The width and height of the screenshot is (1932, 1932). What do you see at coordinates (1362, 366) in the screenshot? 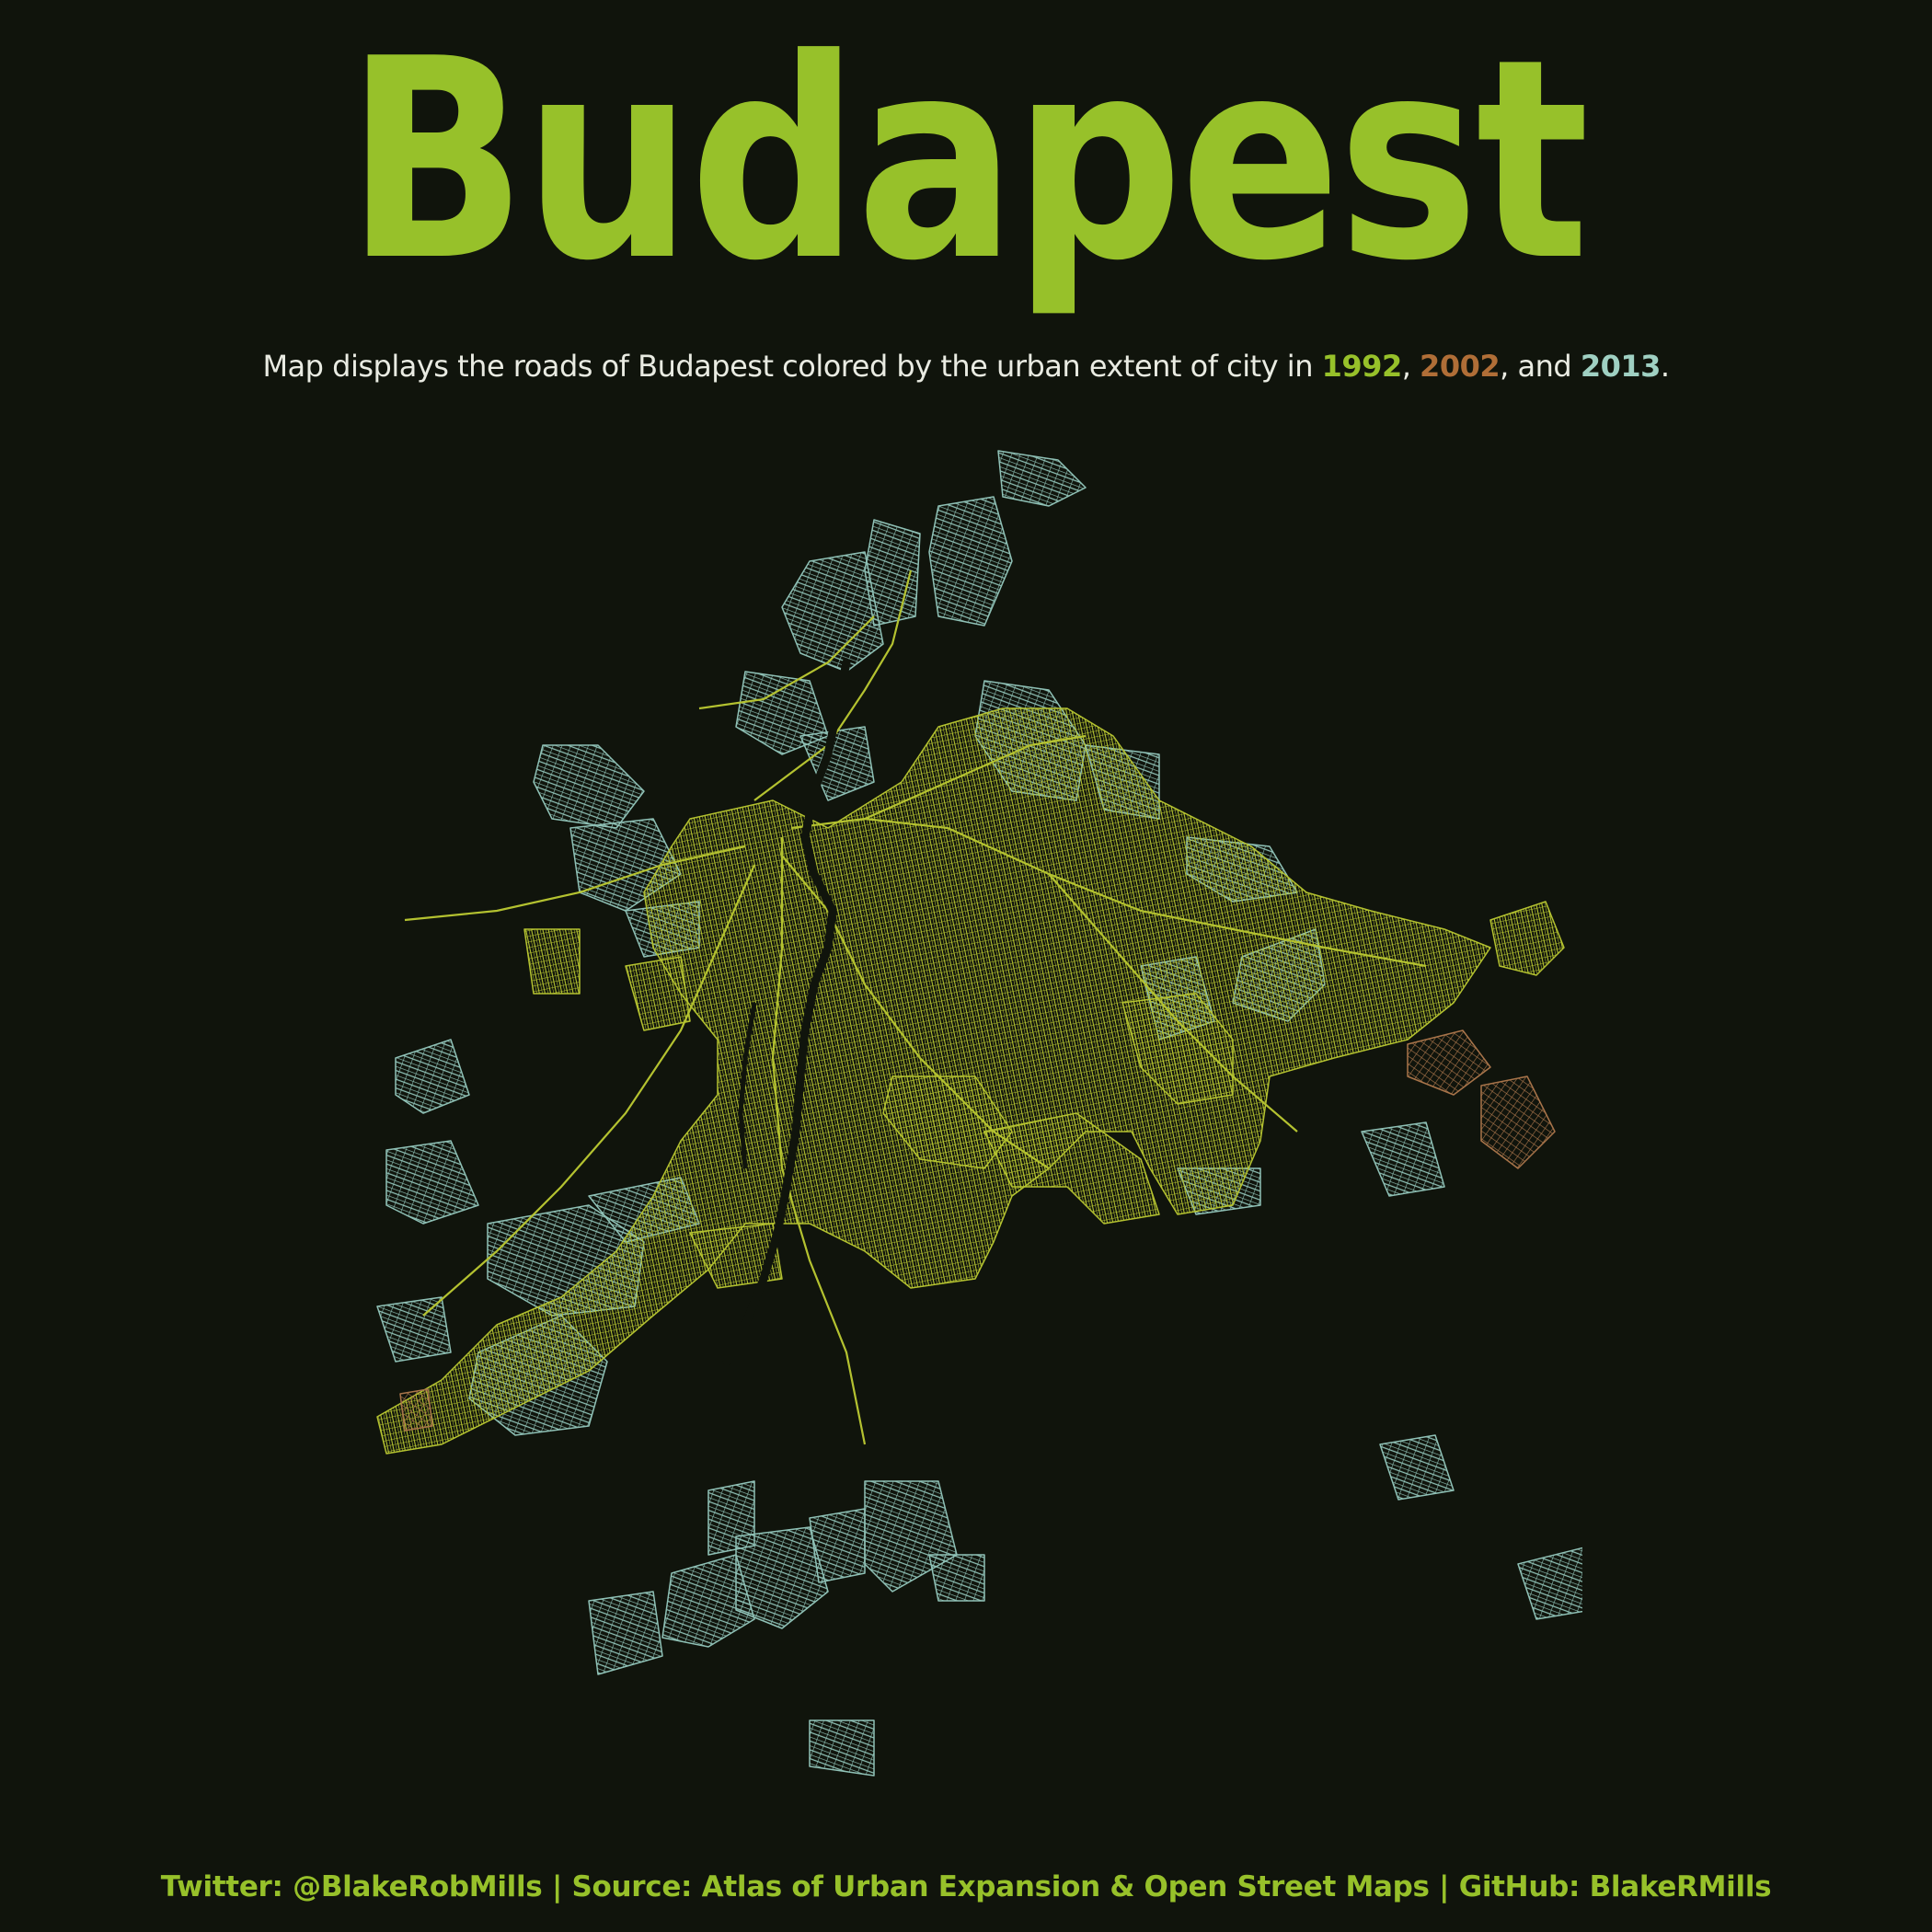
I see `legend-year-1992: 1992` at bounding box center [1362, 366].